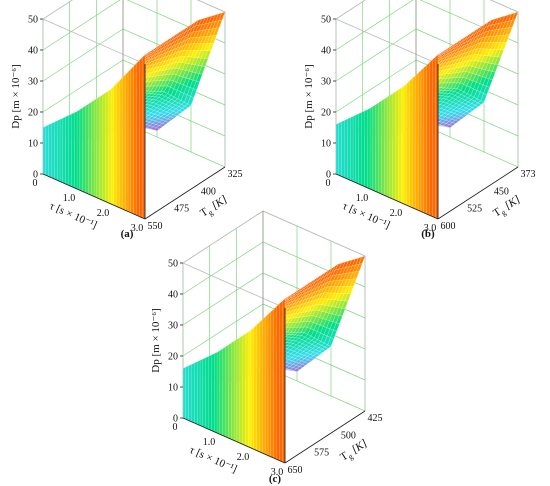 Image resolution: width=550 pixels, height=486 pixels. I want to click on panel-label: (c), so click(275, 479).